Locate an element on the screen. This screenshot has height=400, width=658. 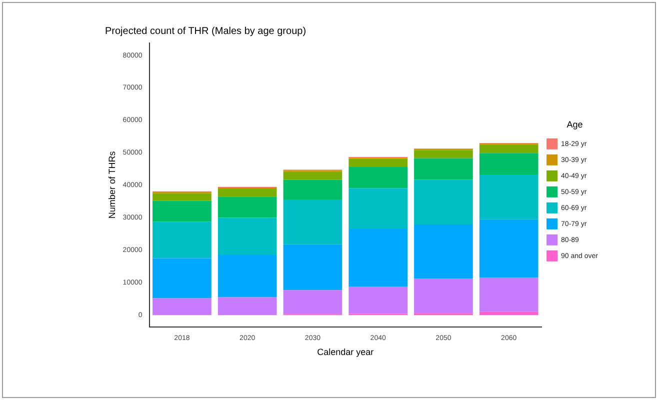
y-axis-title: Number of THRs is located at coordinates (111, 184).